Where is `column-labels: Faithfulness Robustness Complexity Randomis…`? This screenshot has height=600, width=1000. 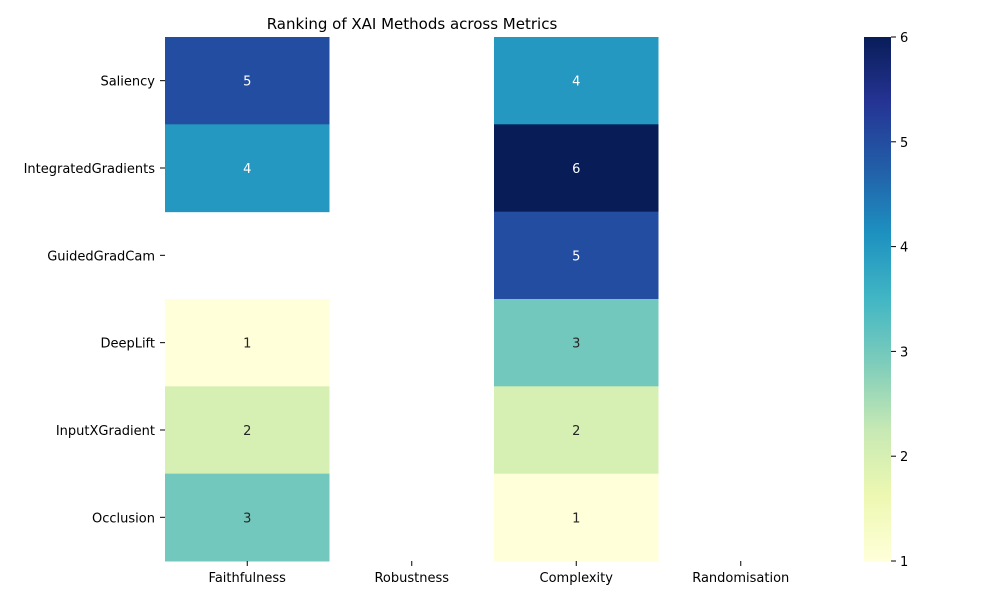
column-labels: Faithfulness Robustness Complexity Randomis… is located at coordinates (499, 573).